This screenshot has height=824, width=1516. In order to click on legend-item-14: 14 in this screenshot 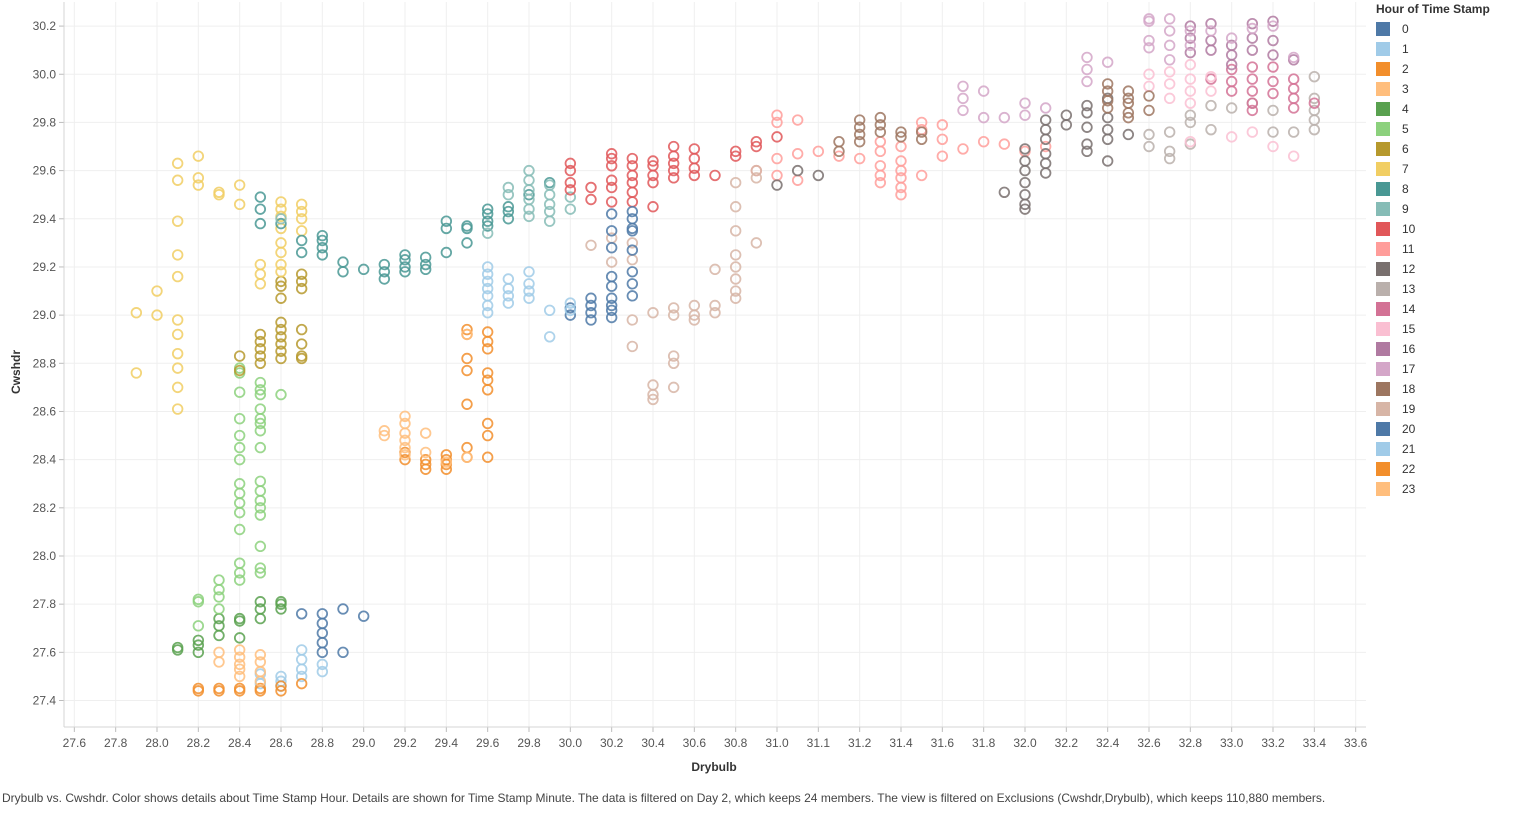, I will do `click(1445, 309)`.